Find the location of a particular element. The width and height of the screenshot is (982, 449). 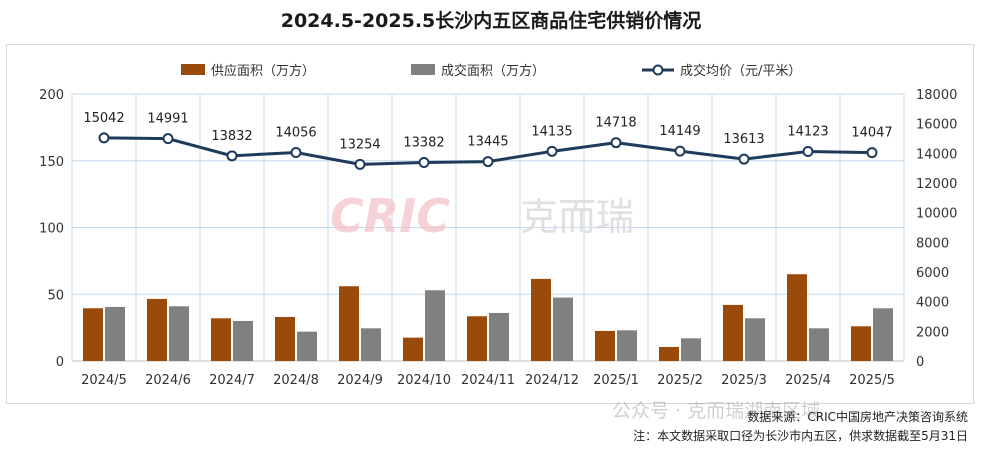

y-right-tick-label: 2000 is located at coordinates (932, 332).